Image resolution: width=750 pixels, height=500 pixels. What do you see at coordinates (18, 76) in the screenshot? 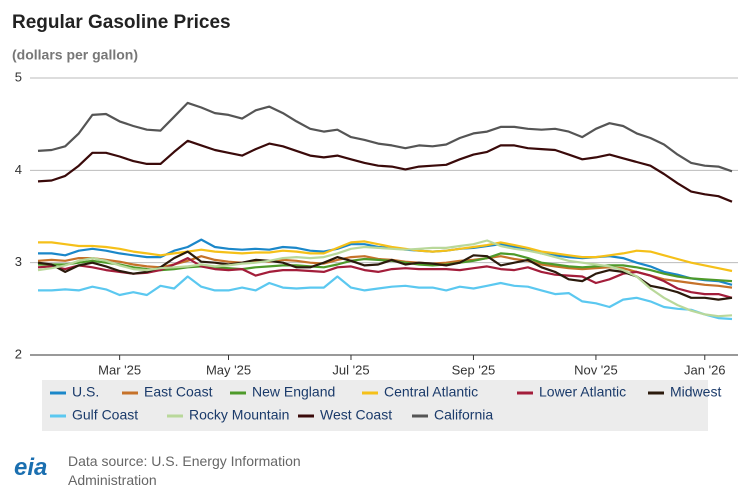
I see `y-tick-label: 5` at bounding box center [18, 76].